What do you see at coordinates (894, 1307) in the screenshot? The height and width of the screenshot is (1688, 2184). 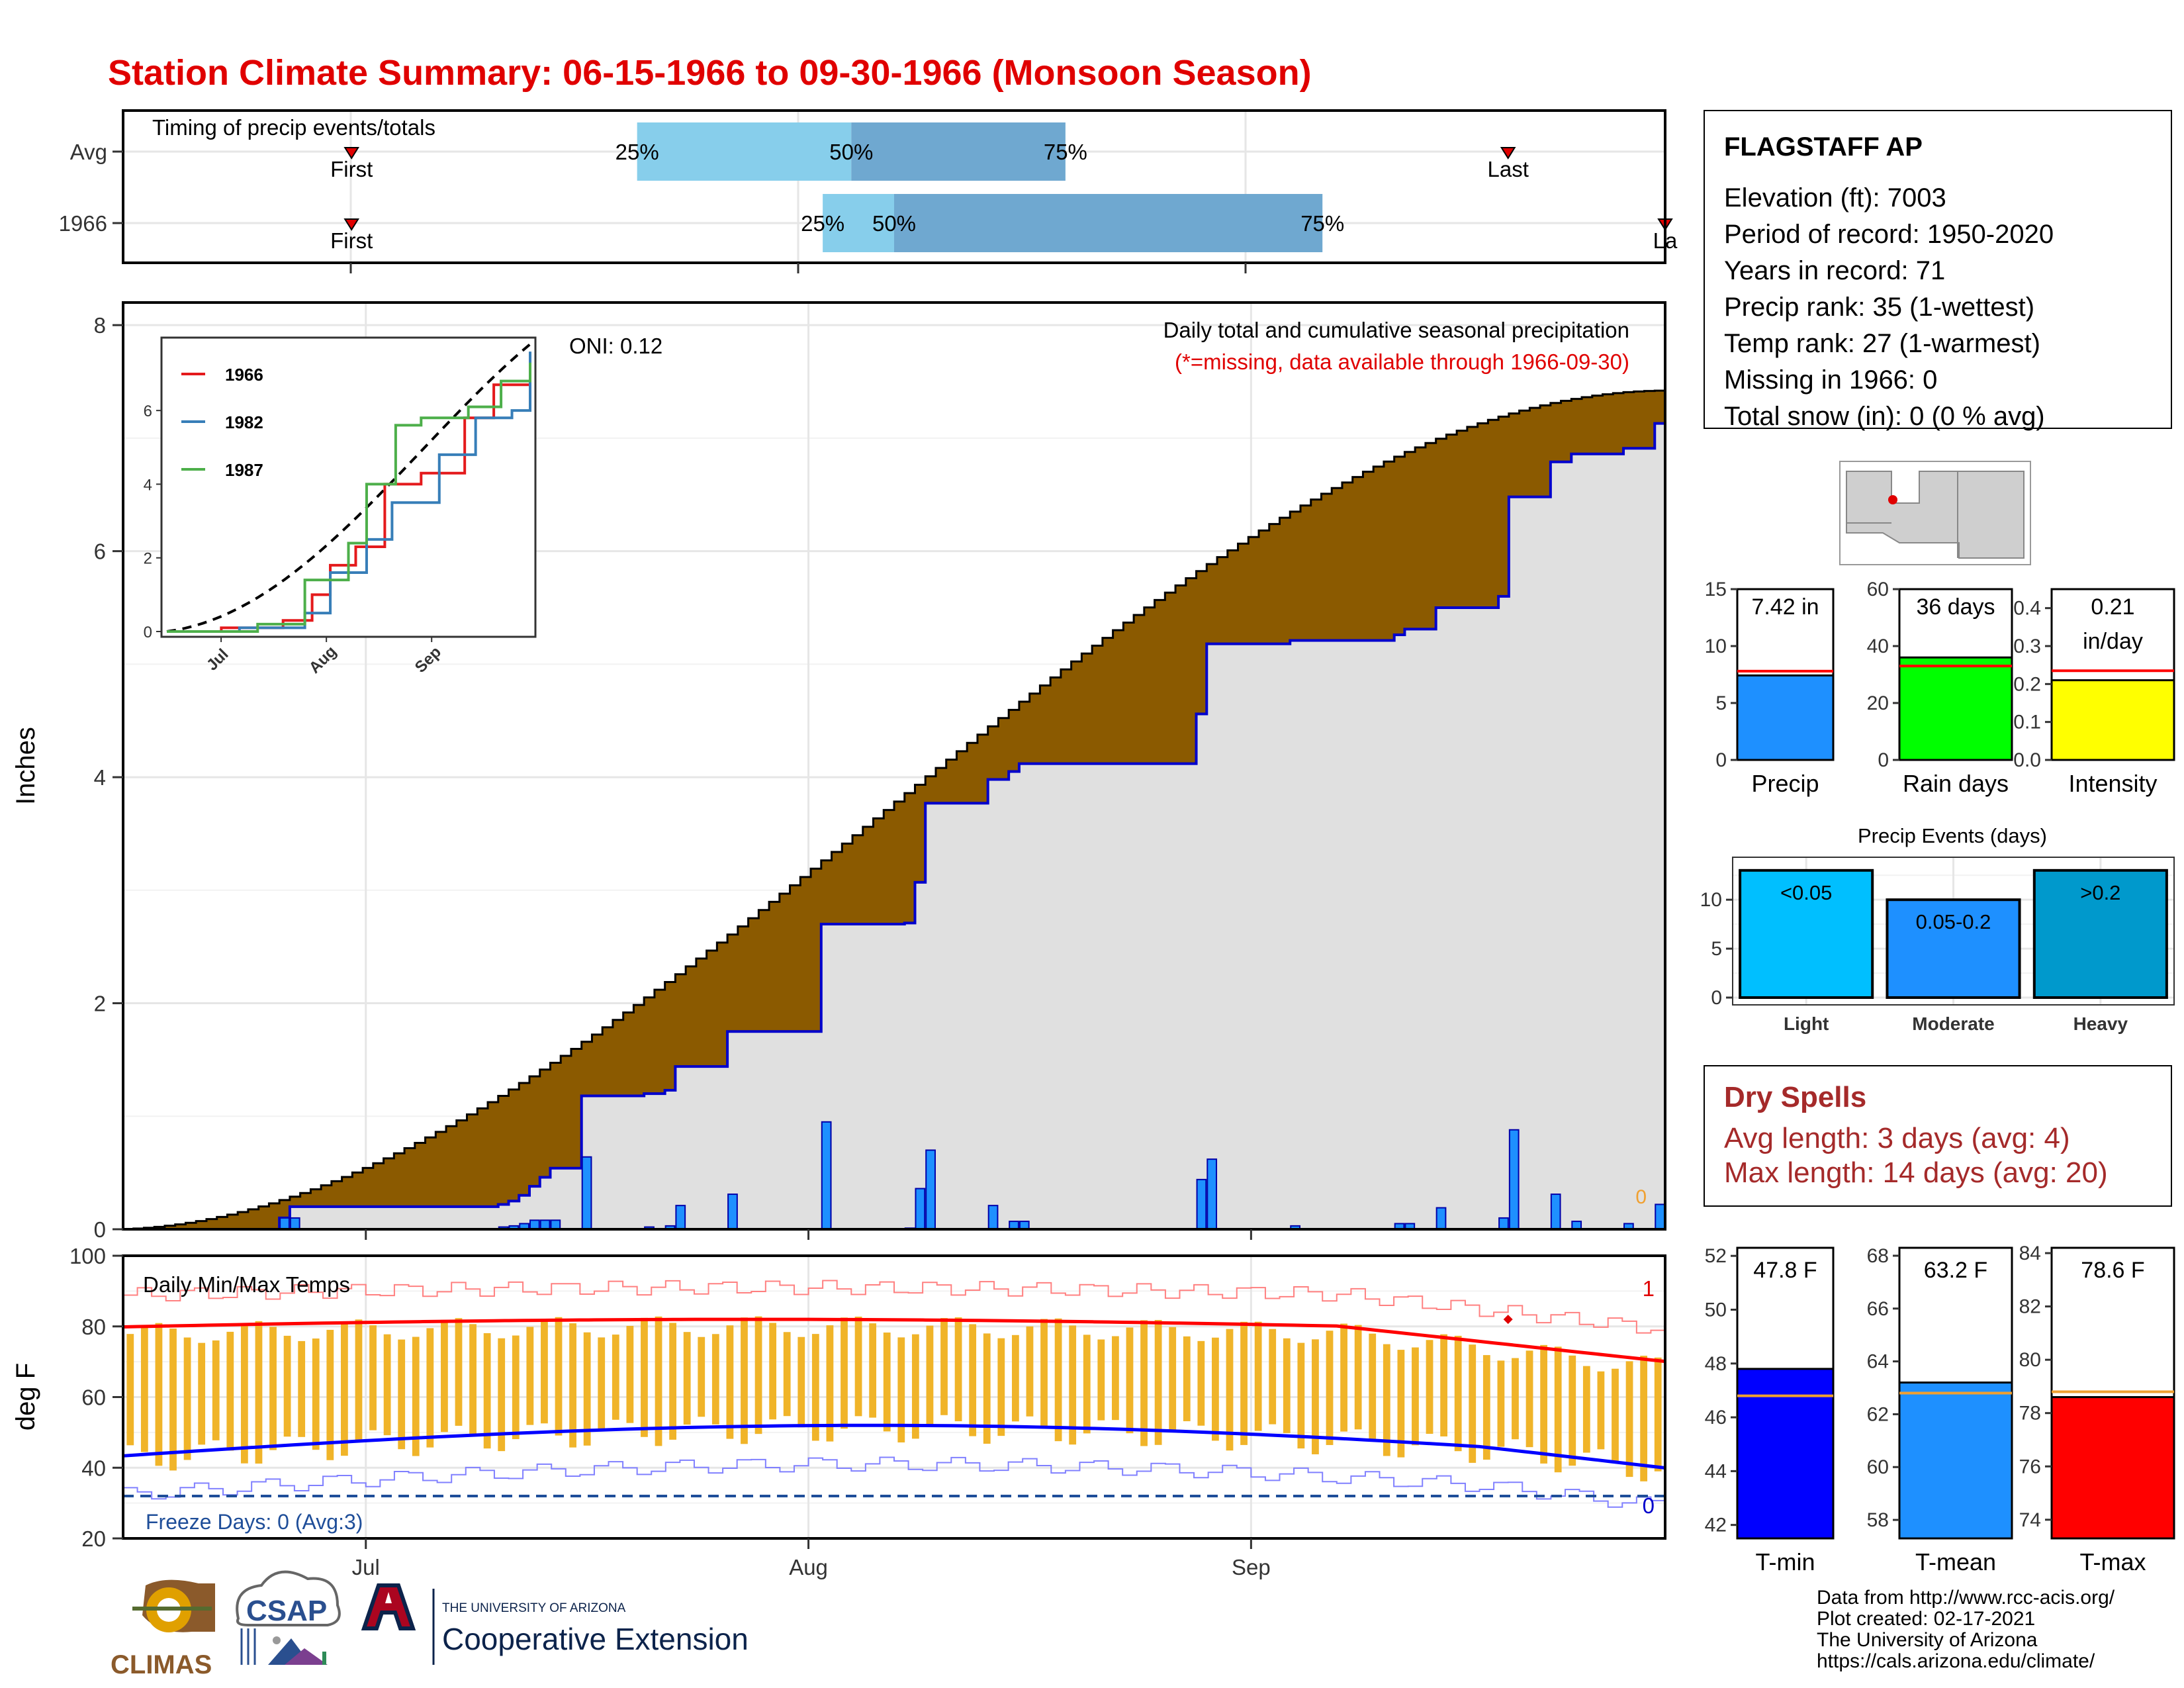 I see `record-high-line` at bounding box center [894, 1307].